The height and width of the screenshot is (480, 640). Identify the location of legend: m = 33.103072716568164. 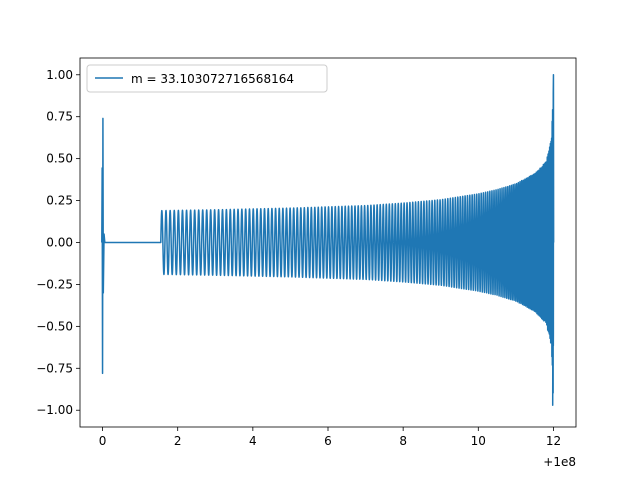
(207, 78).